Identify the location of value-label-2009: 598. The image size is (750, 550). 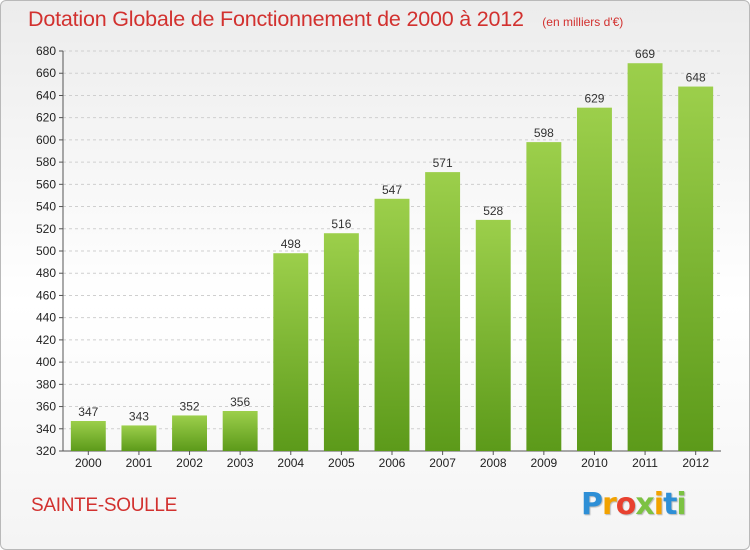
(544, 133).